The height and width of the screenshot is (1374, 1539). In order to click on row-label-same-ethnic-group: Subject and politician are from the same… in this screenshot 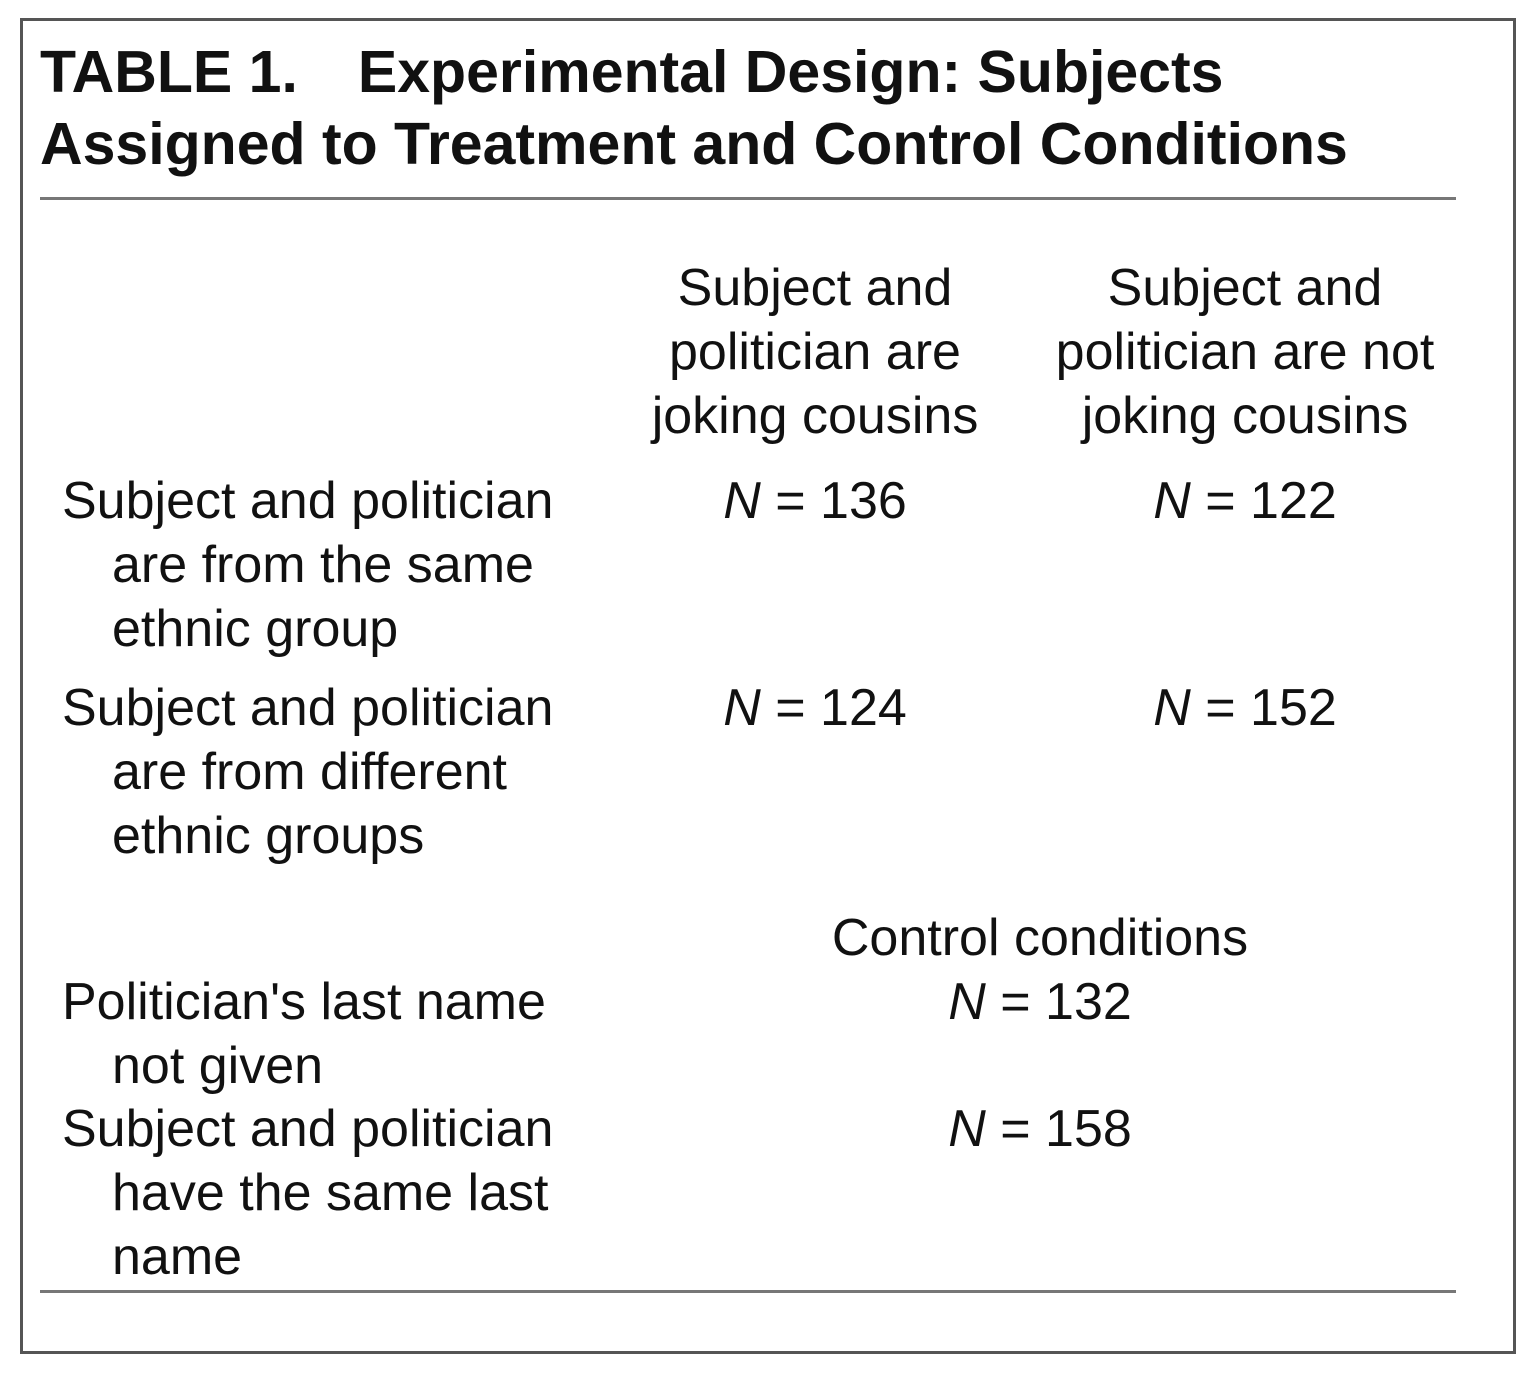, I will do `click(308, 565)`.